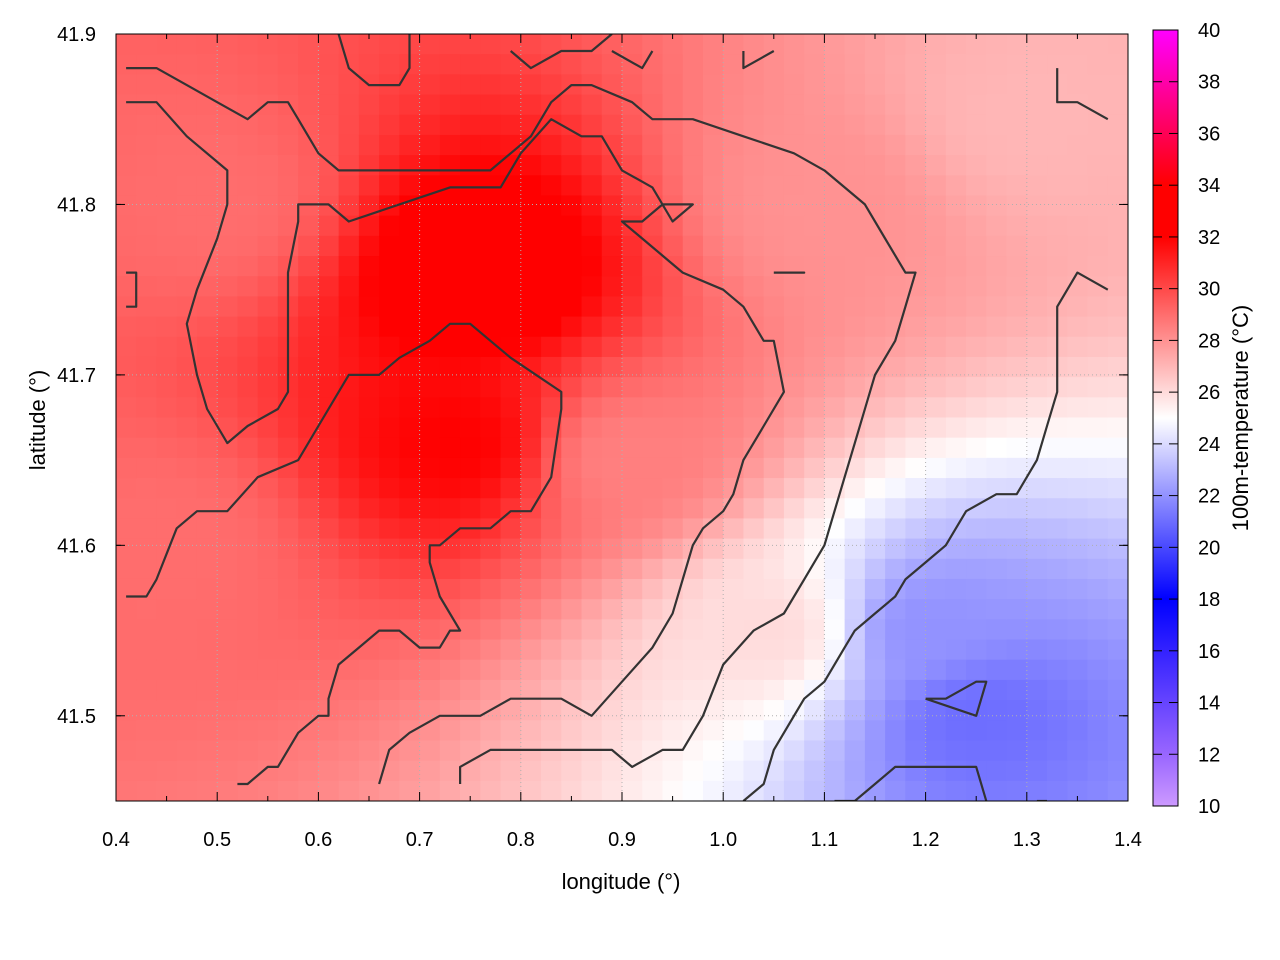 The image size is (1280, 960). Describe the element at coordinates (116, 840) in the screenshot. I see `x-tick-label: 0.4` at that location.